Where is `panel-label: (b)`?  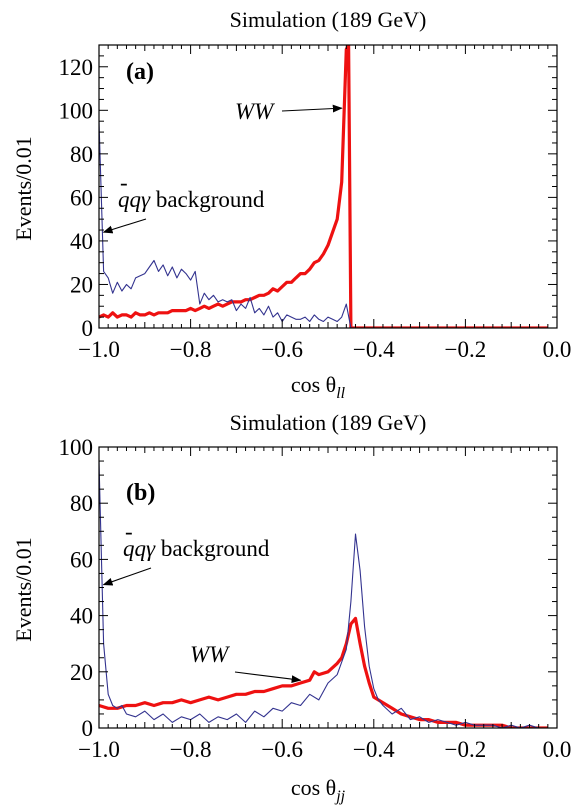 panel-label: (b) is located at coordinates (140, 493).